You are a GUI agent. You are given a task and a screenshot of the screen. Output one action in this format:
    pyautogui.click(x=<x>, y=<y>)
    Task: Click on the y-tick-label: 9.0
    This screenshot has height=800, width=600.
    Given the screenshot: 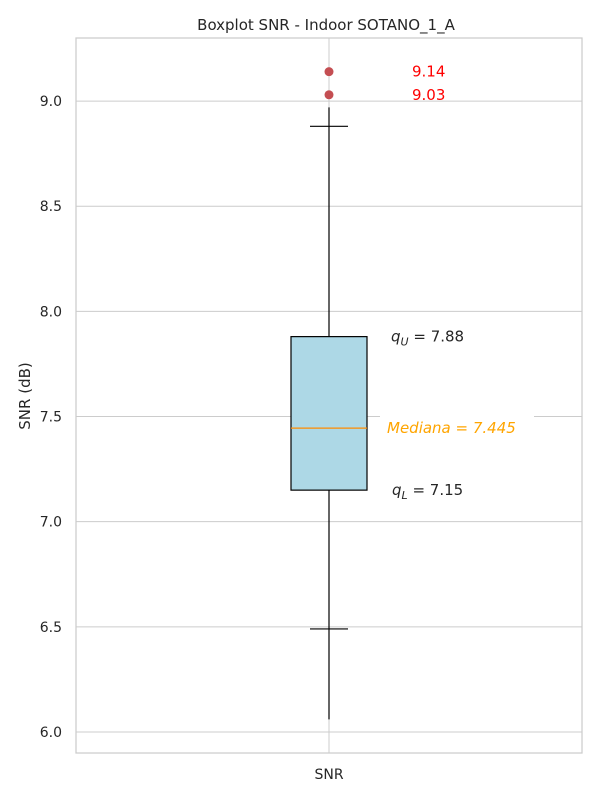 What is the action you would take?
    pyautogui.click(x=51, y=102)
    